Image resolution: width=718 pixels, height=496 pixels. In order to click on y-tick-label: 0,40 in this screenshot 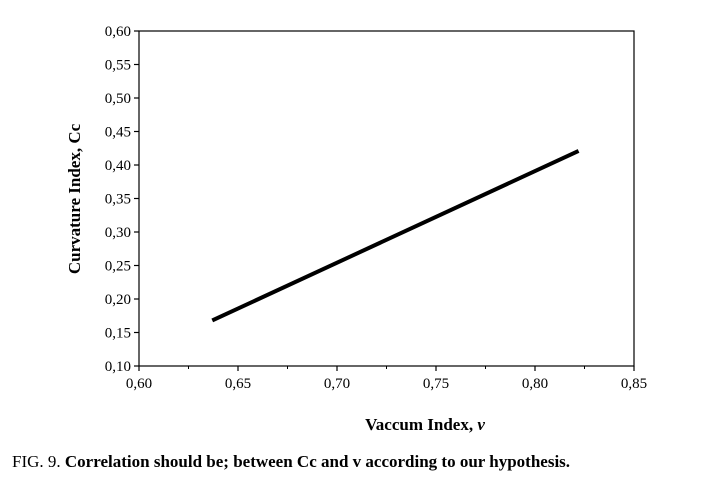, I will do `click(118, 166)`.